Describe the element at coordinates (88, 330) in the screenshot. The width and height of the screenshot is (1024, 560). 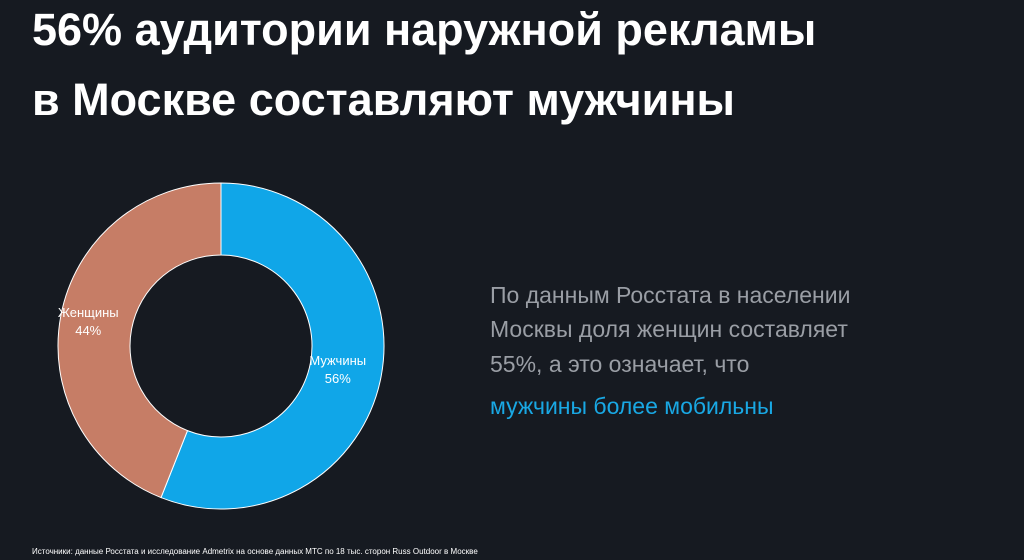
I see `slice-value: 44%` at that location.